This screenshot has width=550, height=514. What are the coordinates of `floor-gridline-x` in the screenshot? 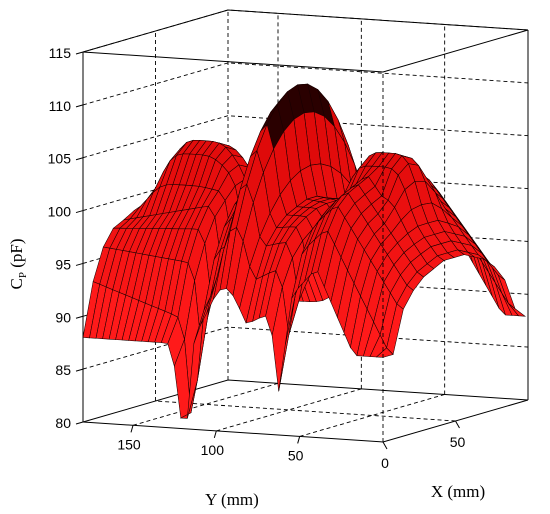 It's located at (305, 411).